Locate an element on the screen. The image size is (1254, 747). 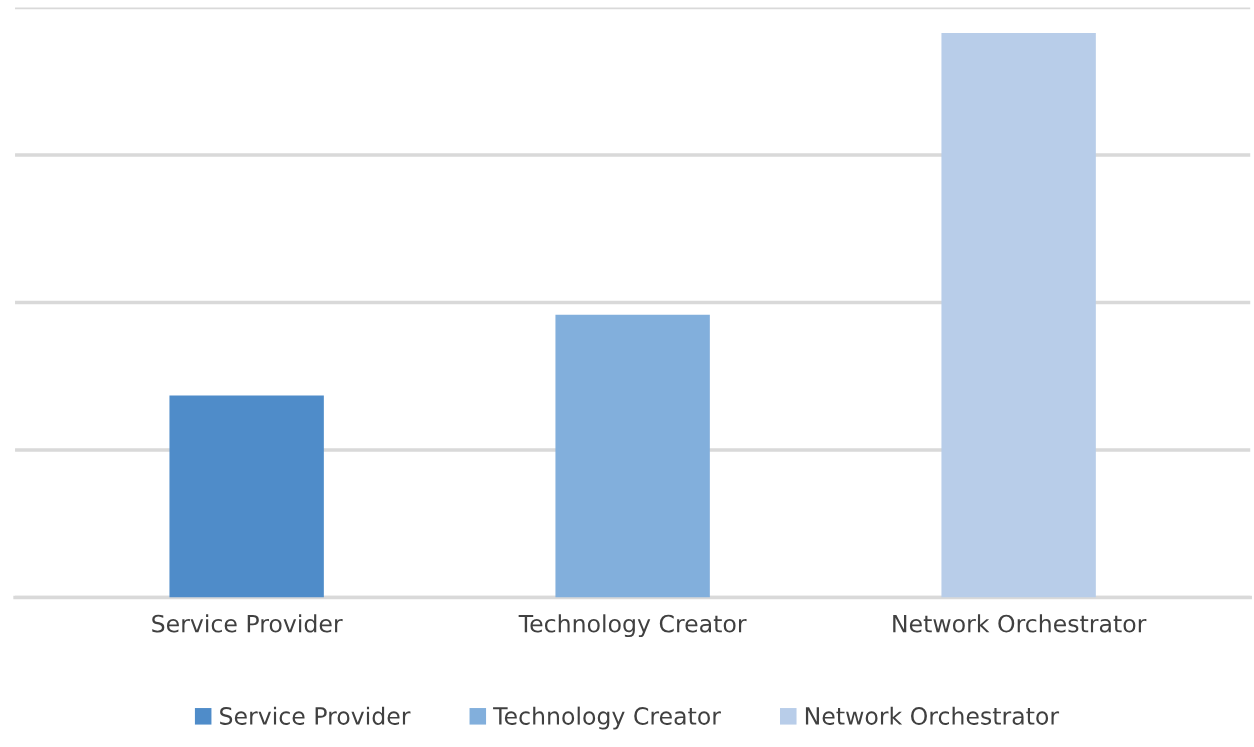
legend-label: Network Orchestrator is located at coordinates (932, 715).